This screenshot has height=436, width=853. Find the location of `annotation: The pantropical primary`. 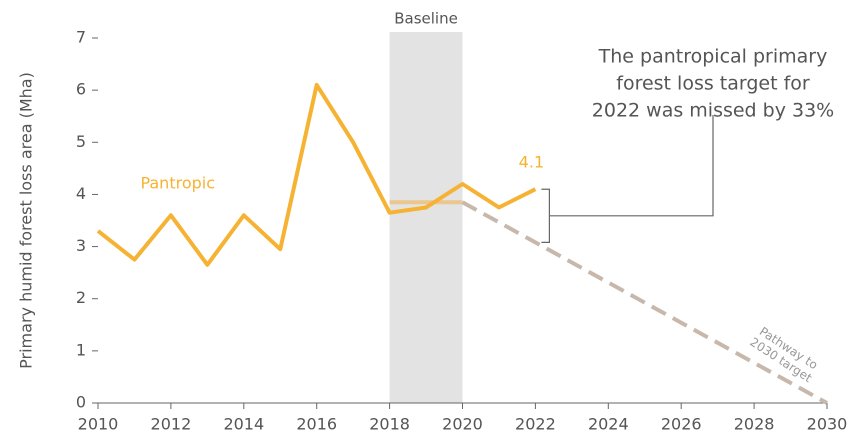

annotation: The pantropical primary is located at coordinates (713, 57).